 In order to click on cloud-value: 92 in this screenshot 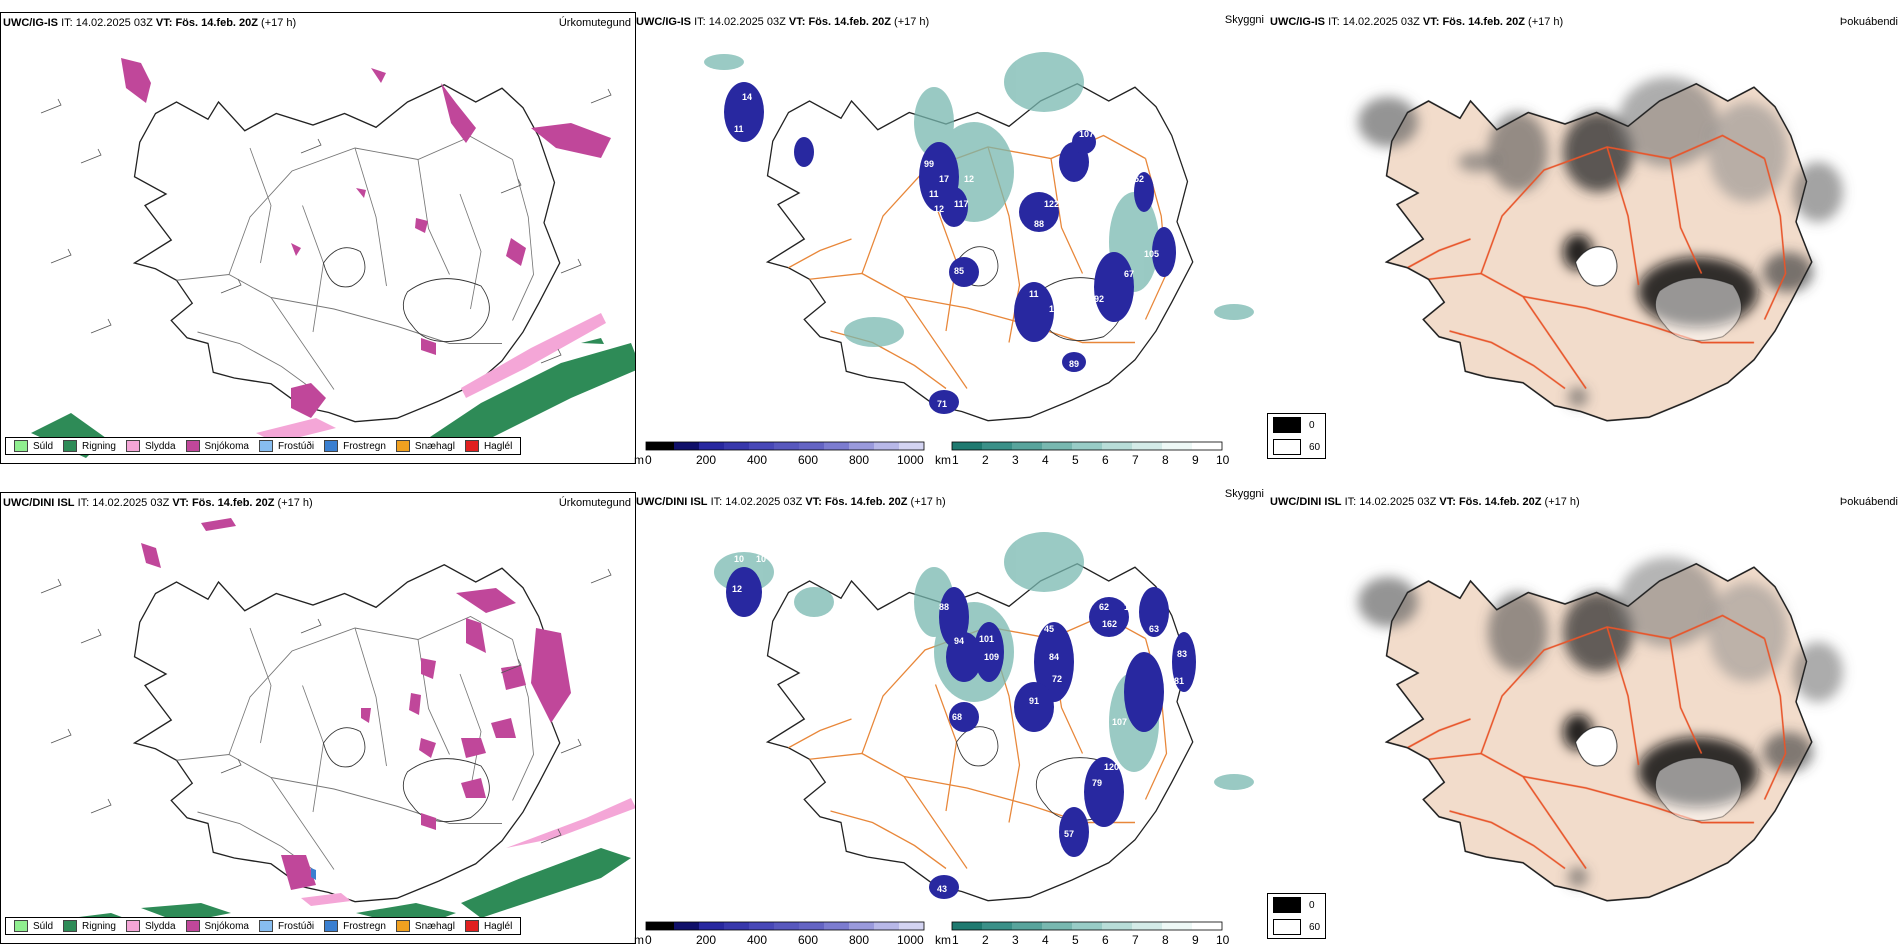, I will do `click(1099, 299)`.